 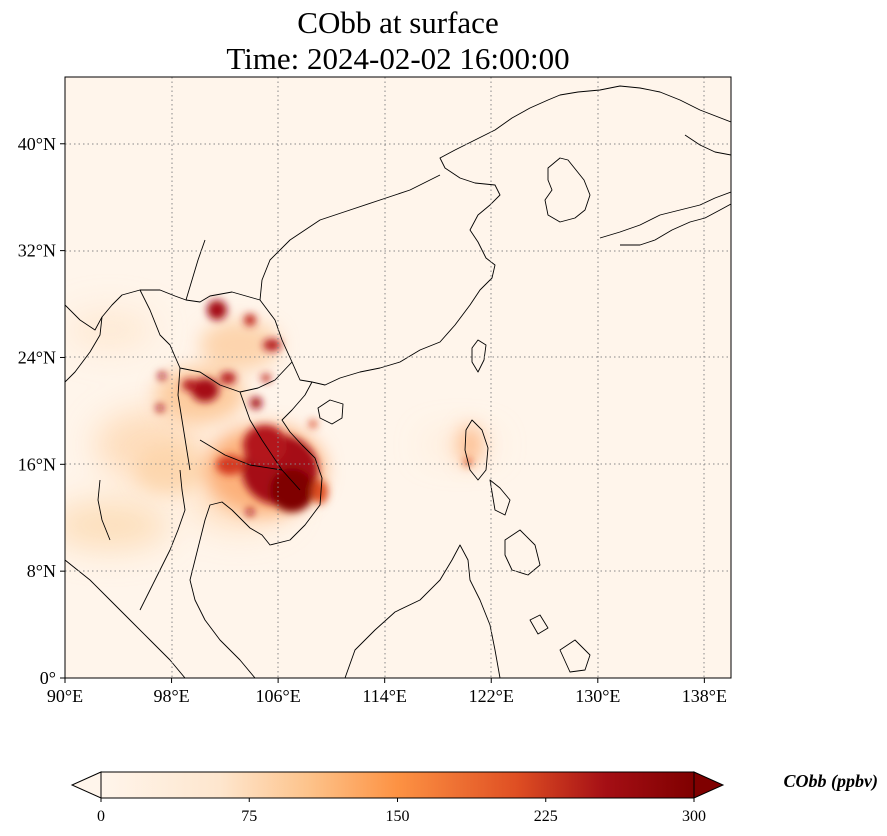 I want to click on colorbar-label: CObb (ppbv), so click(x=831, y=781).